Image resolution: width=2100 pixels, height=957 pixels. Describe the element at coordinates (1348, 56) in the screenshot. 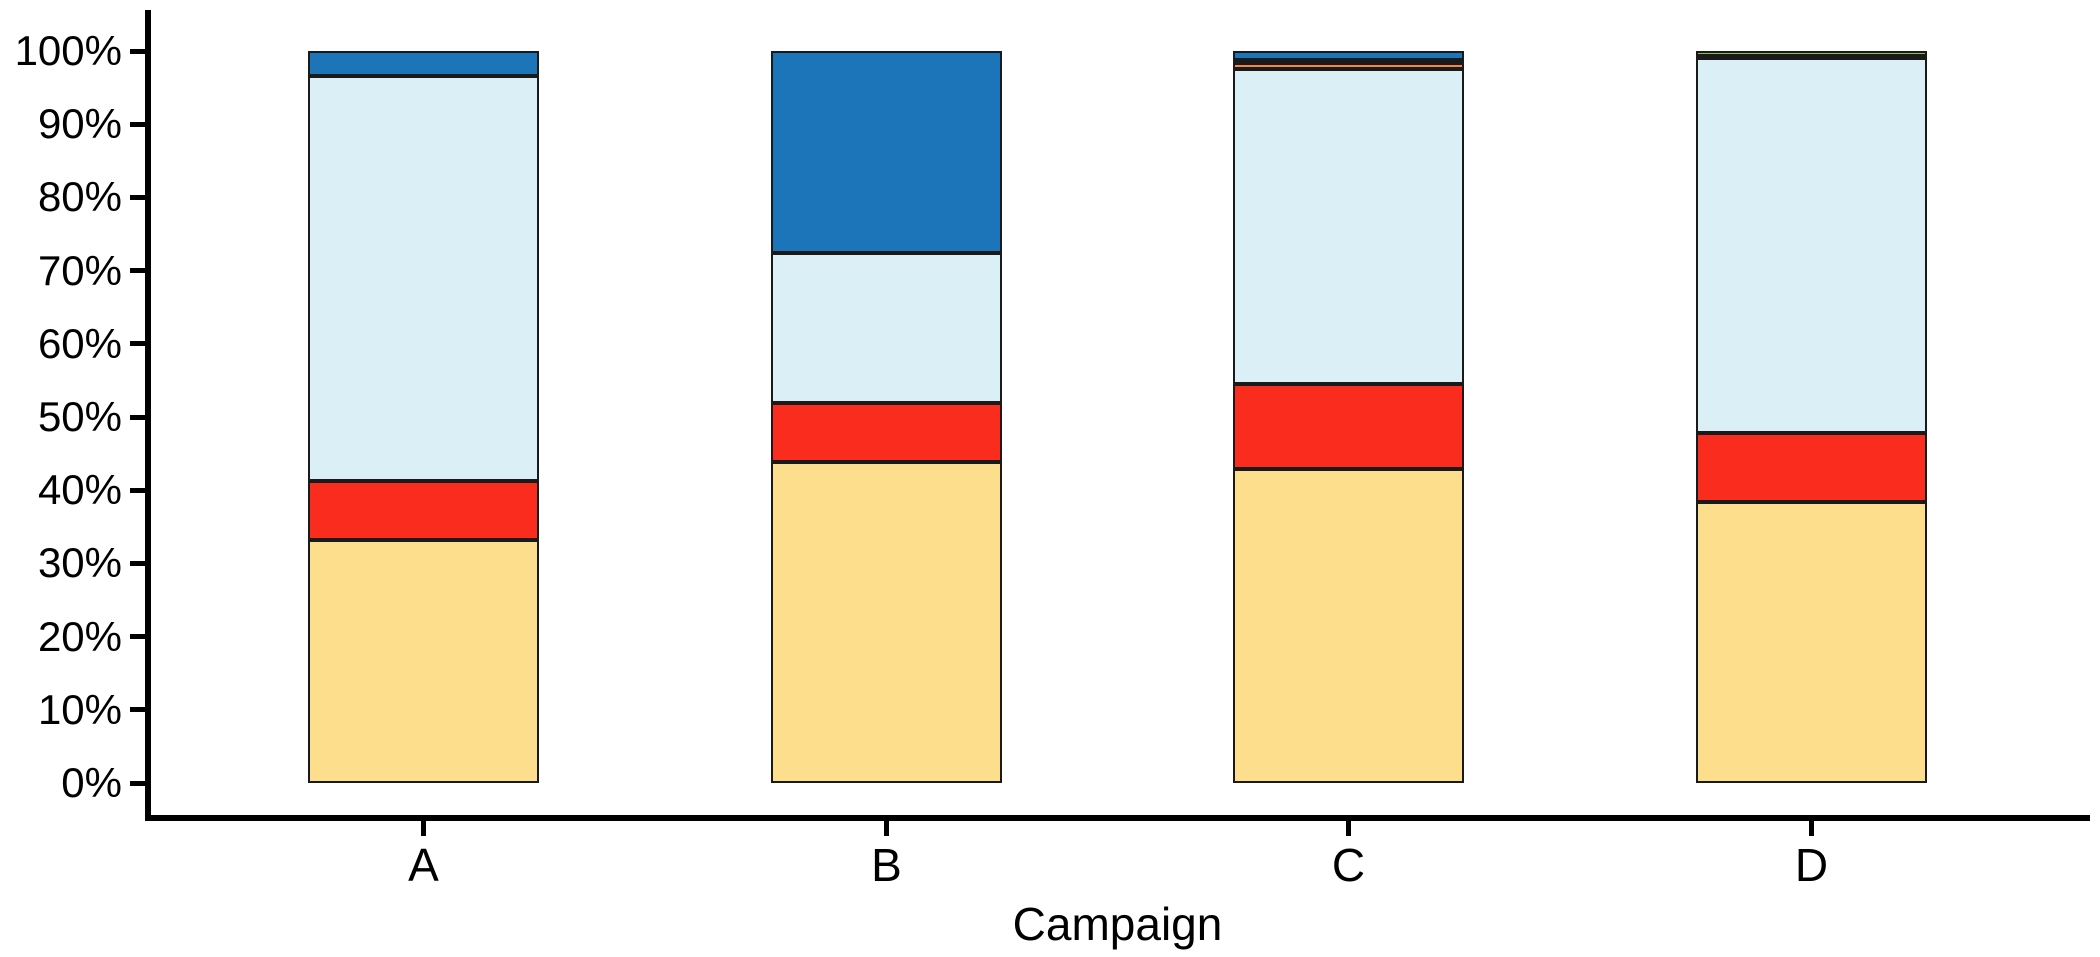

I see `bar-segment-dark-blue-C` at that location.